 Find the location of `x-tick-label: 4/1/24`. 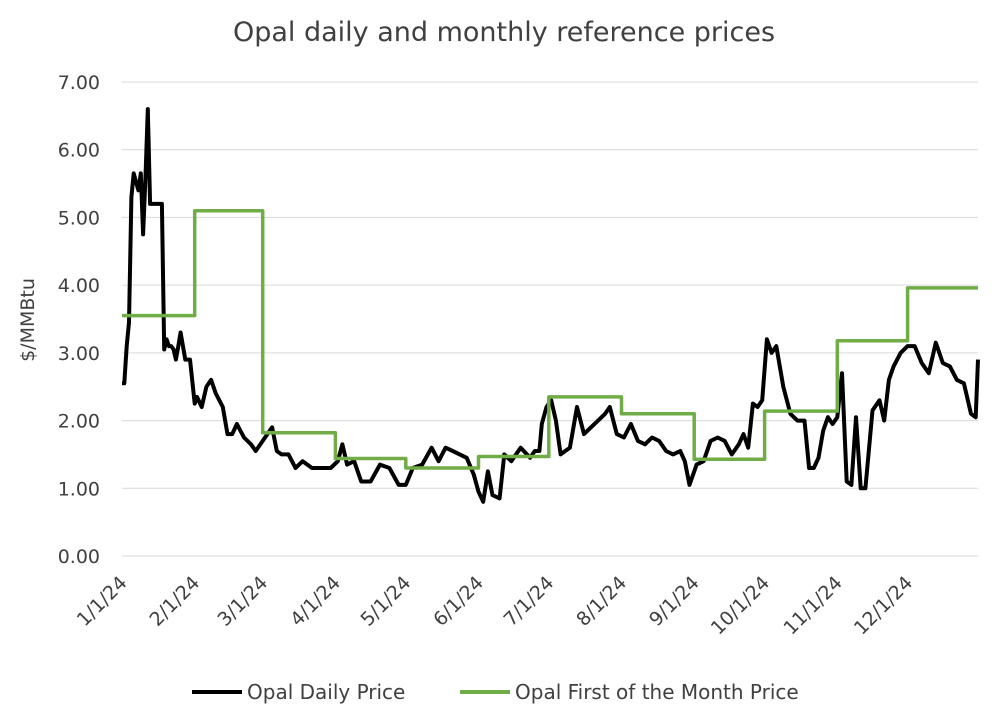

x-tick-label: 4/1/24 is located at coordinates (315, 601).